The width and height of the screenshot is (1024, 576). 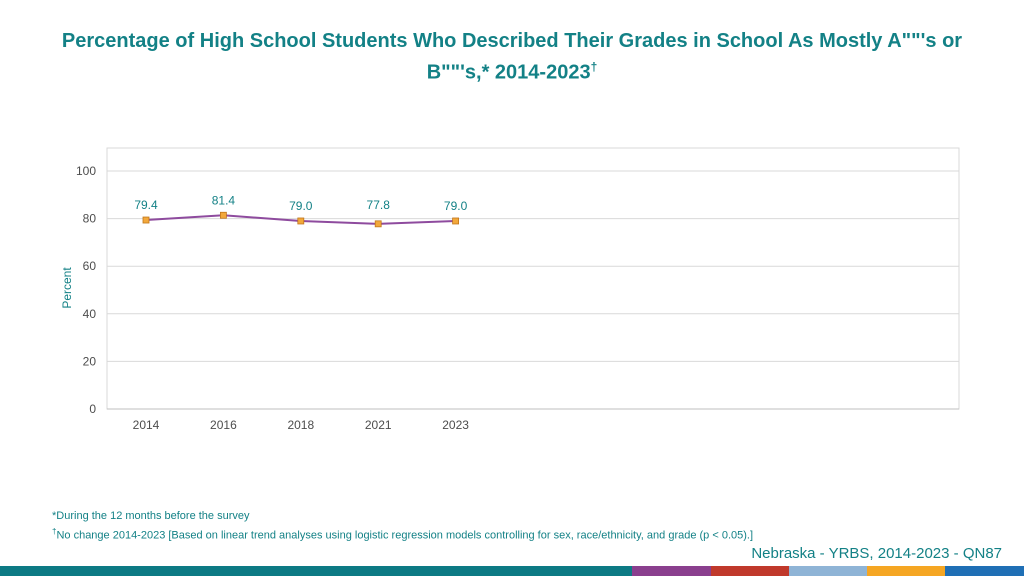 I want to click on y-tick-label: 100, so click(x=86, y=171).